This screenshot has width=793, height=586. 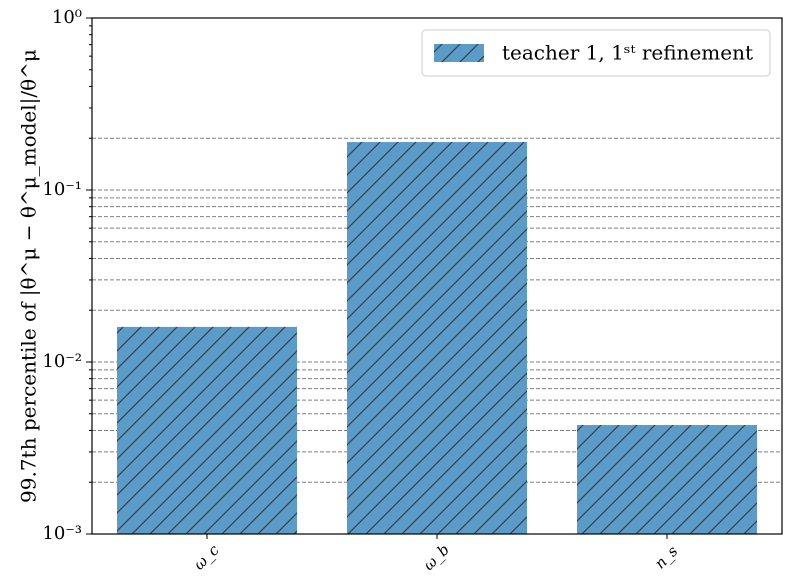 I want to click on legend-swatch-hatch, so click(x=459, y=53).